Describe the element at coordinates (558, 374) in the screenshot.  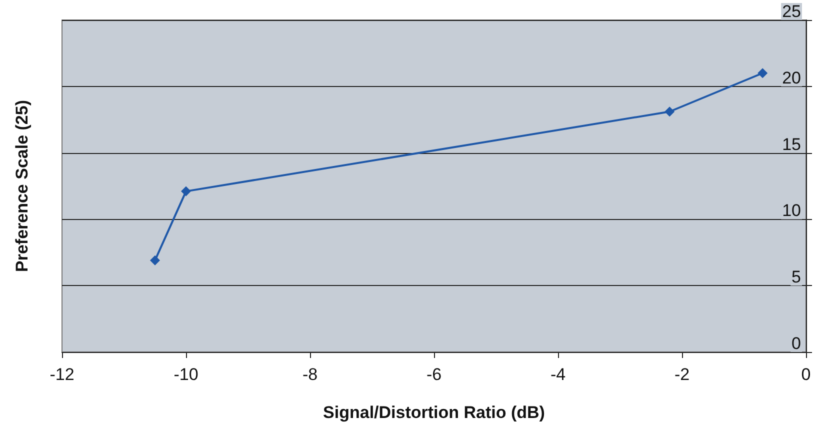
I see `x-tick-label: -4` at that location.